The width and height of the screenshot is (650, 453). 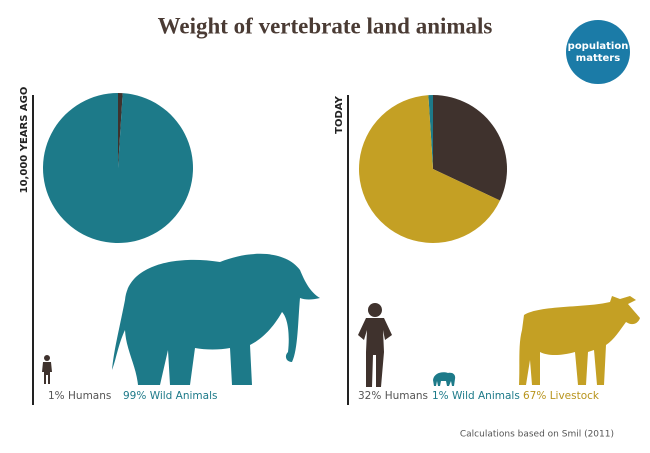 What do you see at coordinates (579, 340) in the screenshot?
I see `cow-icon` at bounding box center [579, 340].